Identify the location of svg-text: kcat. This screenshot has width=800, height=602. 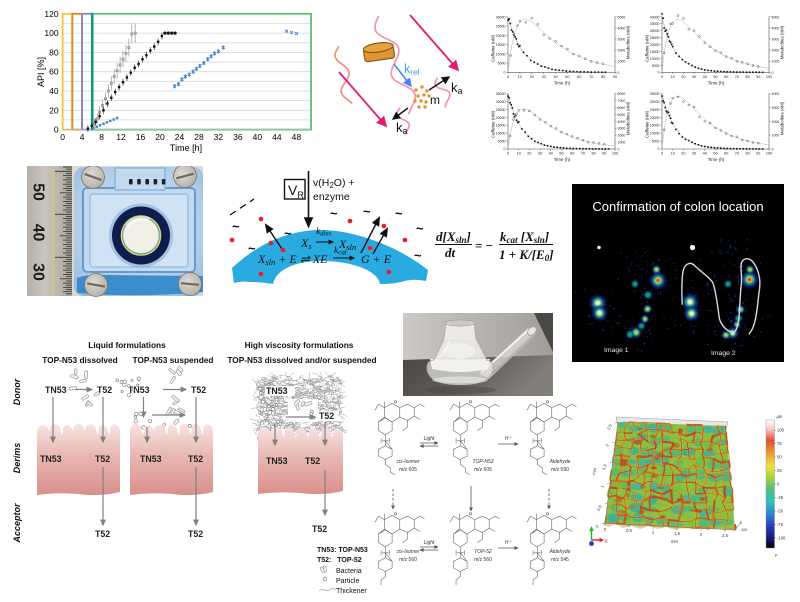
(341, 251).